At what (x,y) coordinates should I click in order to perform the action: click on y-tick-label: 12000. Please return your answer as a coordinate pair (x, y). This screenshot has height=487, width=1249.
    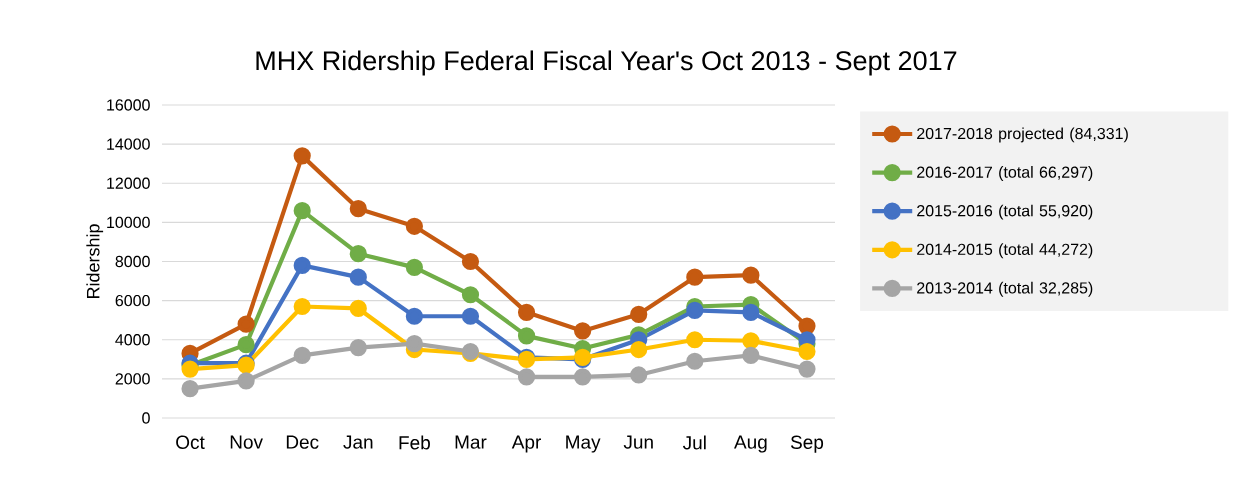
    Looking at the image, I should click on (128, 183).